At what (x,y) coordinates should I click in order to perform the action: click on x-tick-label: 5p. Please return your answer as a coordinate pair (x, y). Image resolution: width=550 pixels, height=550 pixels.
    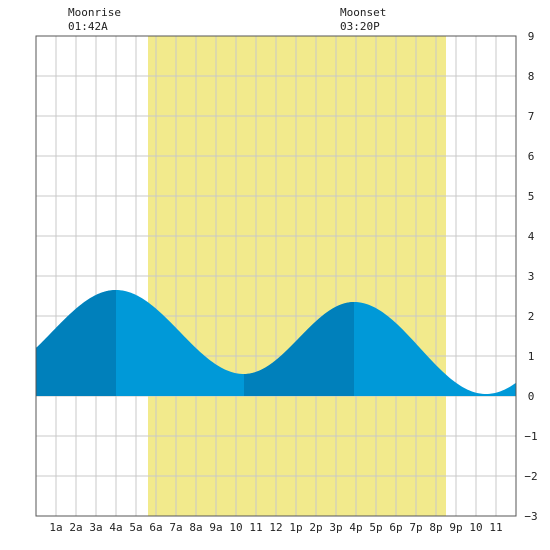
    Looking at the image, I should click on (375, 527).